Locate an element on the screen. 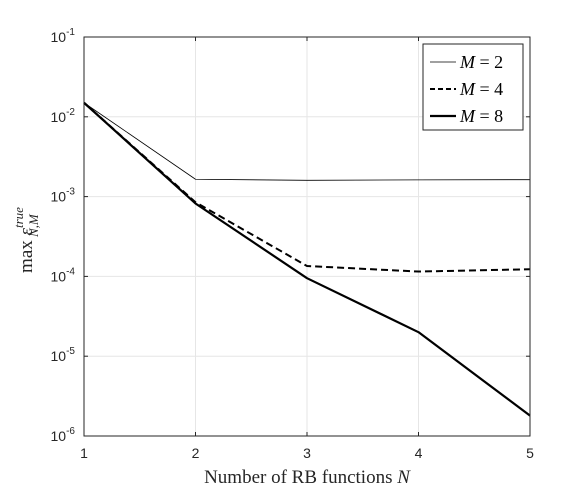 The width and height of the screenshot is (569, 491). x-tick-label: 3 is located at coordinates (307, 453).